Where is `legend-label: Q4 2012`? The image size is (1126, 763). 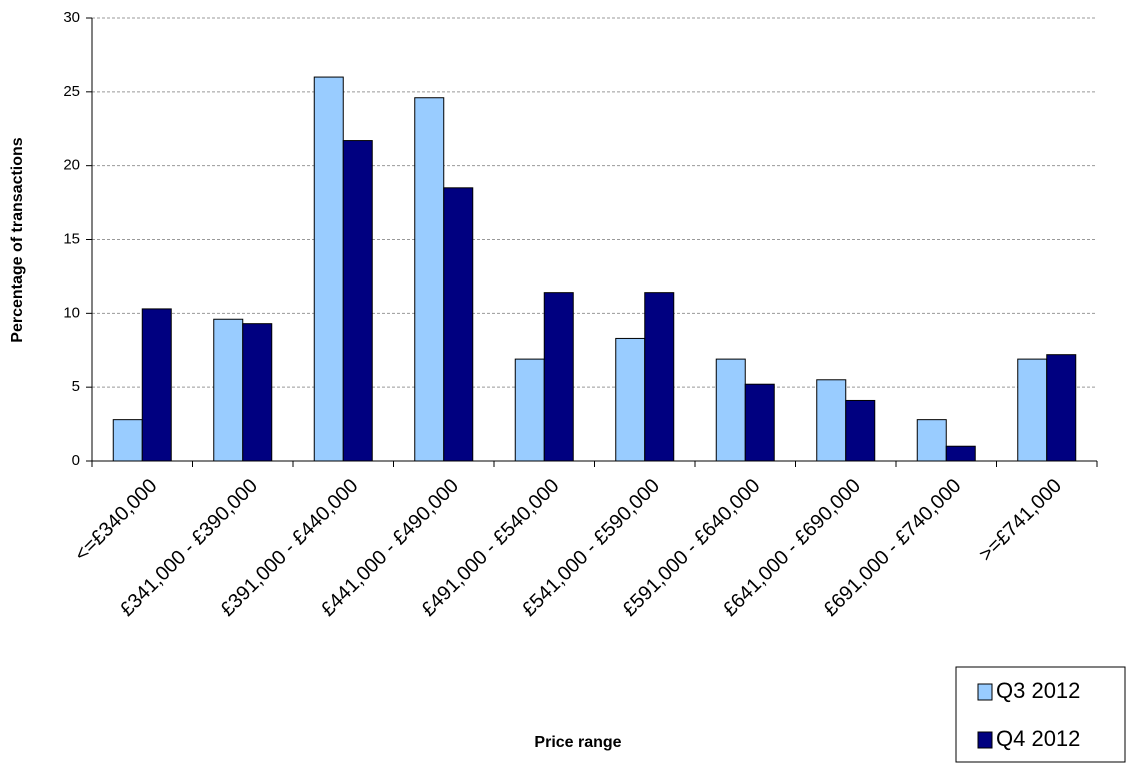
legend-label: Q4 2012 is located at coordinates (1038, 738).